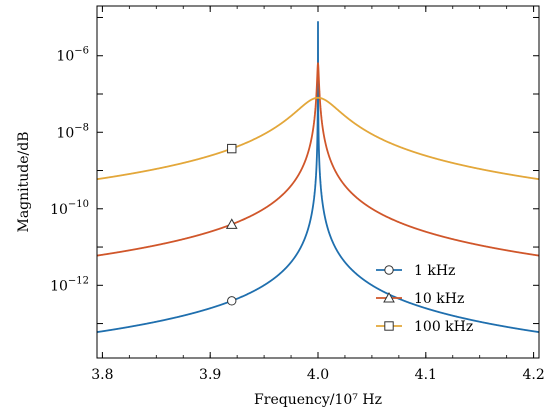  What do you see at coordinates (318, 400) in the screenshot?
I see `x-axis-label: Frequency/10⁷ Hz` at bounding box center [318, 400].